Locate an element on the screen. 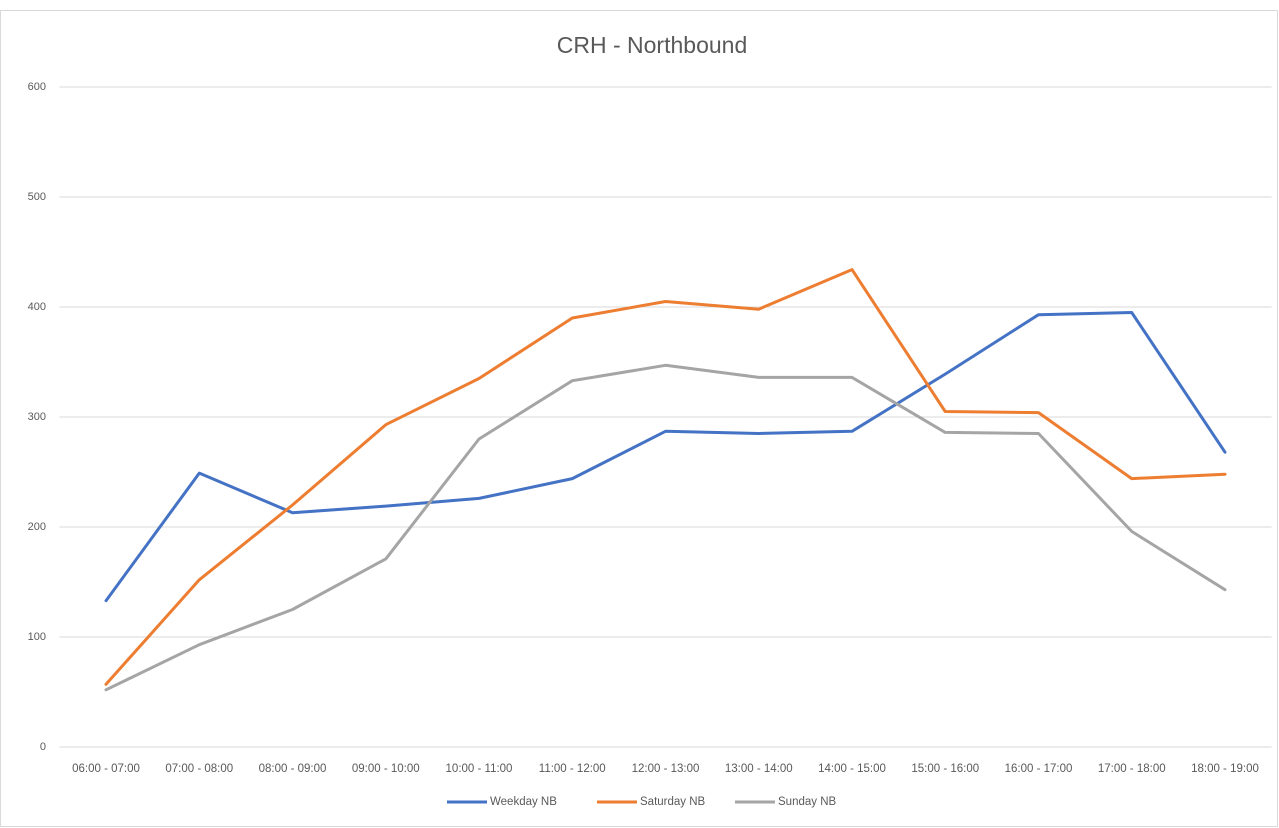  x-tick-label: 07:00 - 08:00 is located at coordinates (199, 769).